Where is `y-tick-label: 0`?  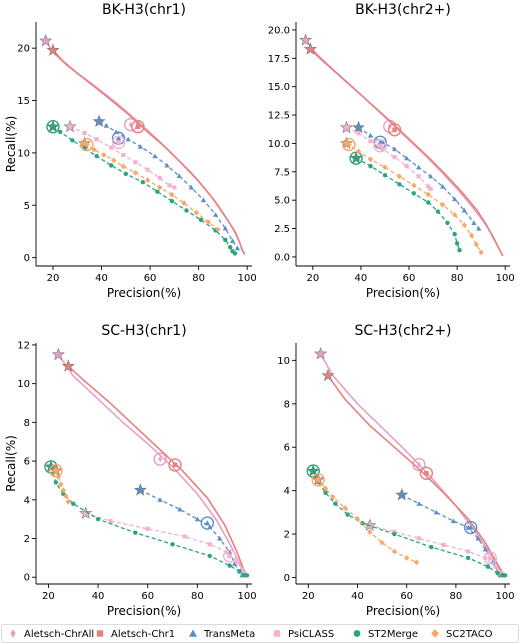
y-tick-label: 0 is located at coordinates (27, 258).